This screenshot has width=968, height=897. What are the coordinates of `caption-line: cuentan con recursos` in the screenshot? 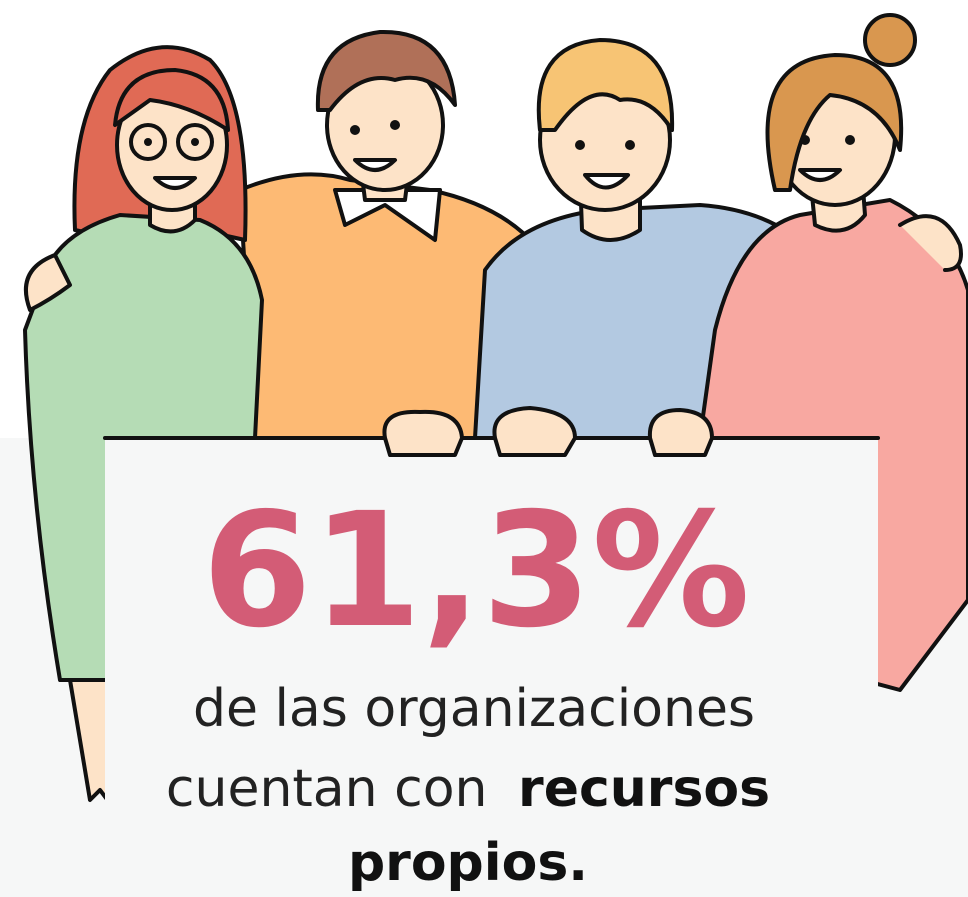 It's located at (468, 789).